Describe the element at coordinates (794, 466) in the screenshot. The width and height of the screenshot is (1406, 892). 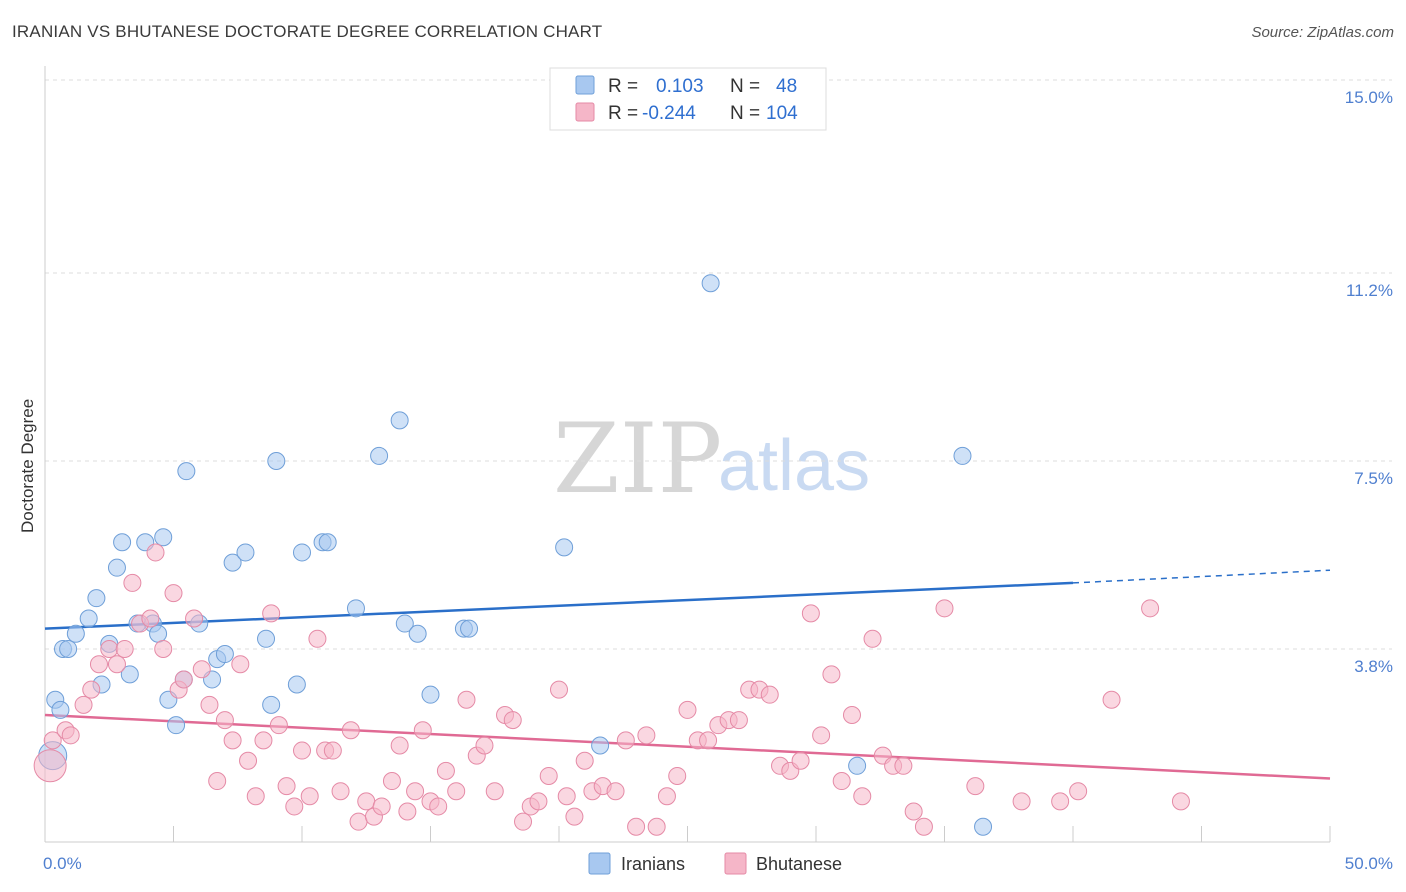
I see `watermark-atlas: atlas` at that location.